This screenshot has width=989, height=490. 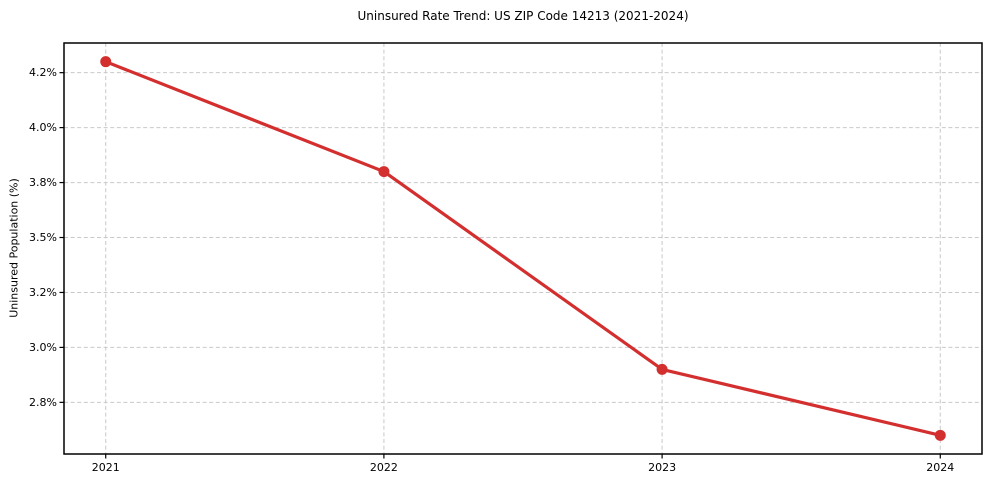 What do you see at coordinates (43, 183) in the screenshot?
I see `y-tick-label: 3.8%` at bounding box center [43, 183].